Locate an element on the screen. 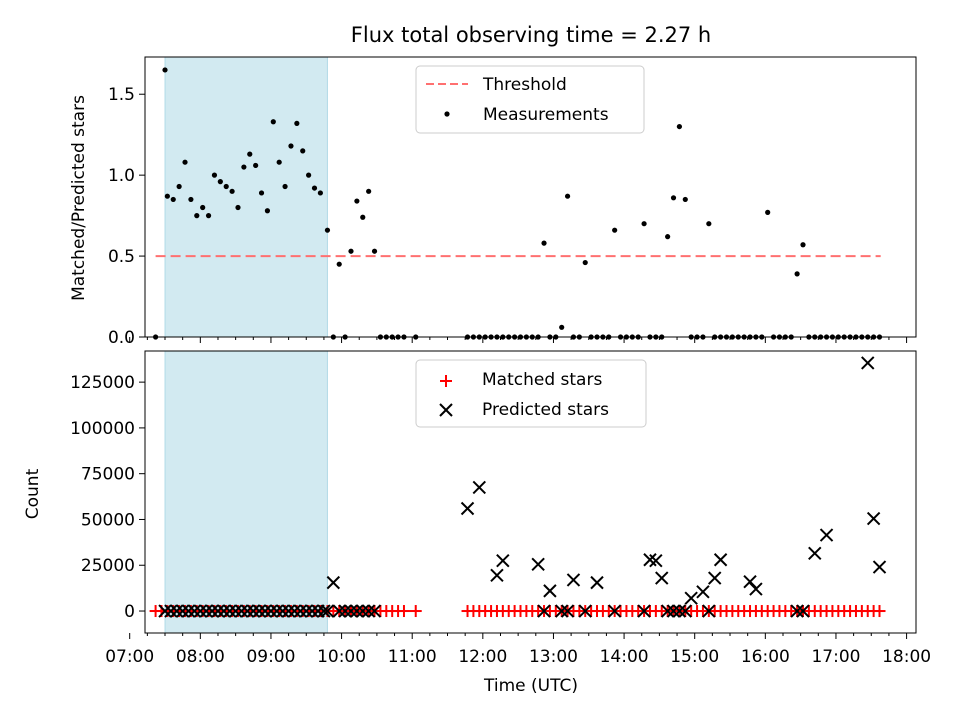 The height and width of the screenshot is (720, 960). bottom-y-axis: 0 25000 50000 75000 100000 125000 is located at coordinates (107, 497).